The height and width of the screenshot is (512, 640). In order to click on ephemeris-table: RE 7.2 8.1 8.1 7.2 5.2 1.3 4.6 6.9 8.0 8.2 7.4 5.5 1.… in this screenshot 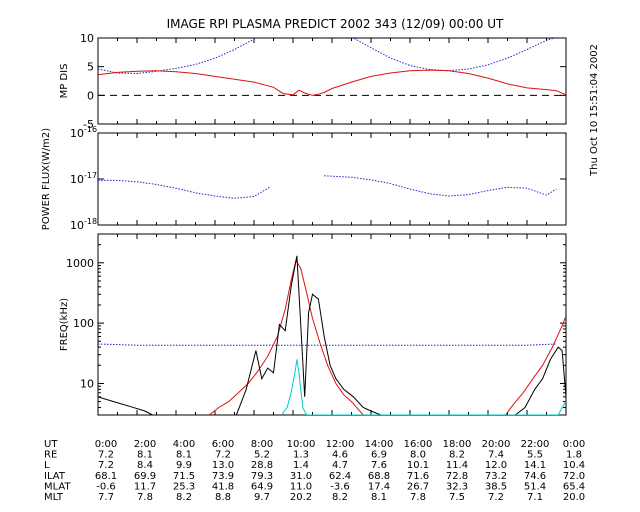, I will do `click(314, 476)`.